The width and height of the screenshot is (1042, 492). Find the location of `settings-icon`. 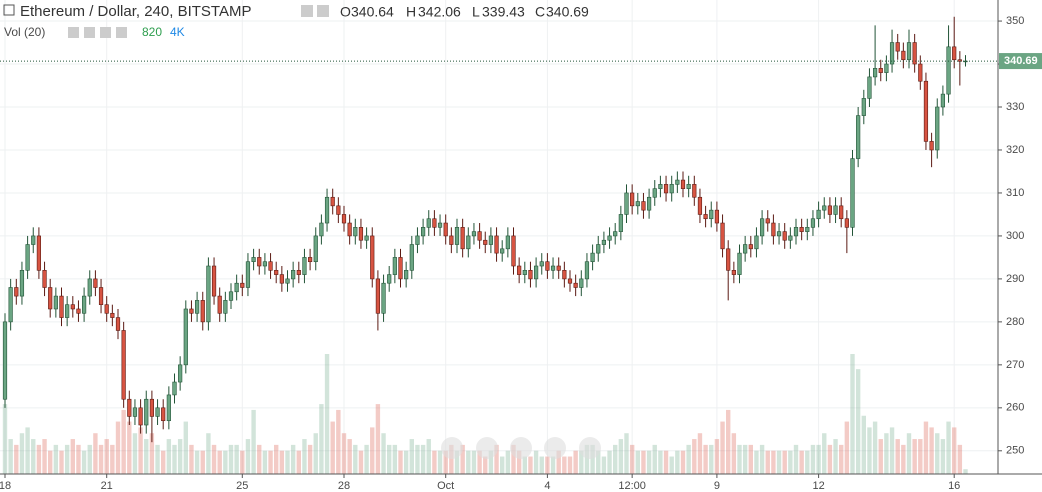

settings-icon is located at coordinates (307, 11).